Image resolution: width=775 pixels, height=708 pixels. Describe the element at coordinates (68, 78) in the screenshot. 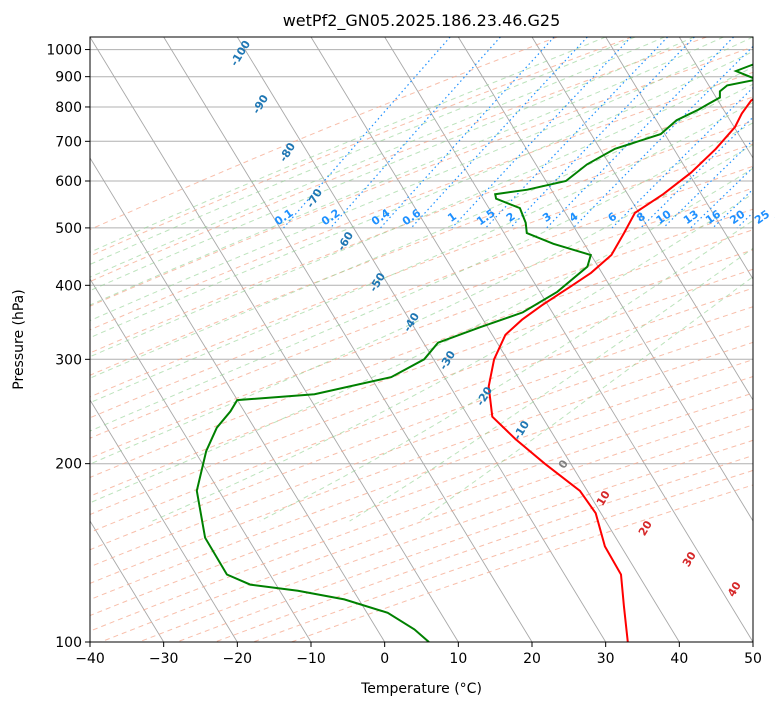

I see `y-tick-label: 900` at that location.